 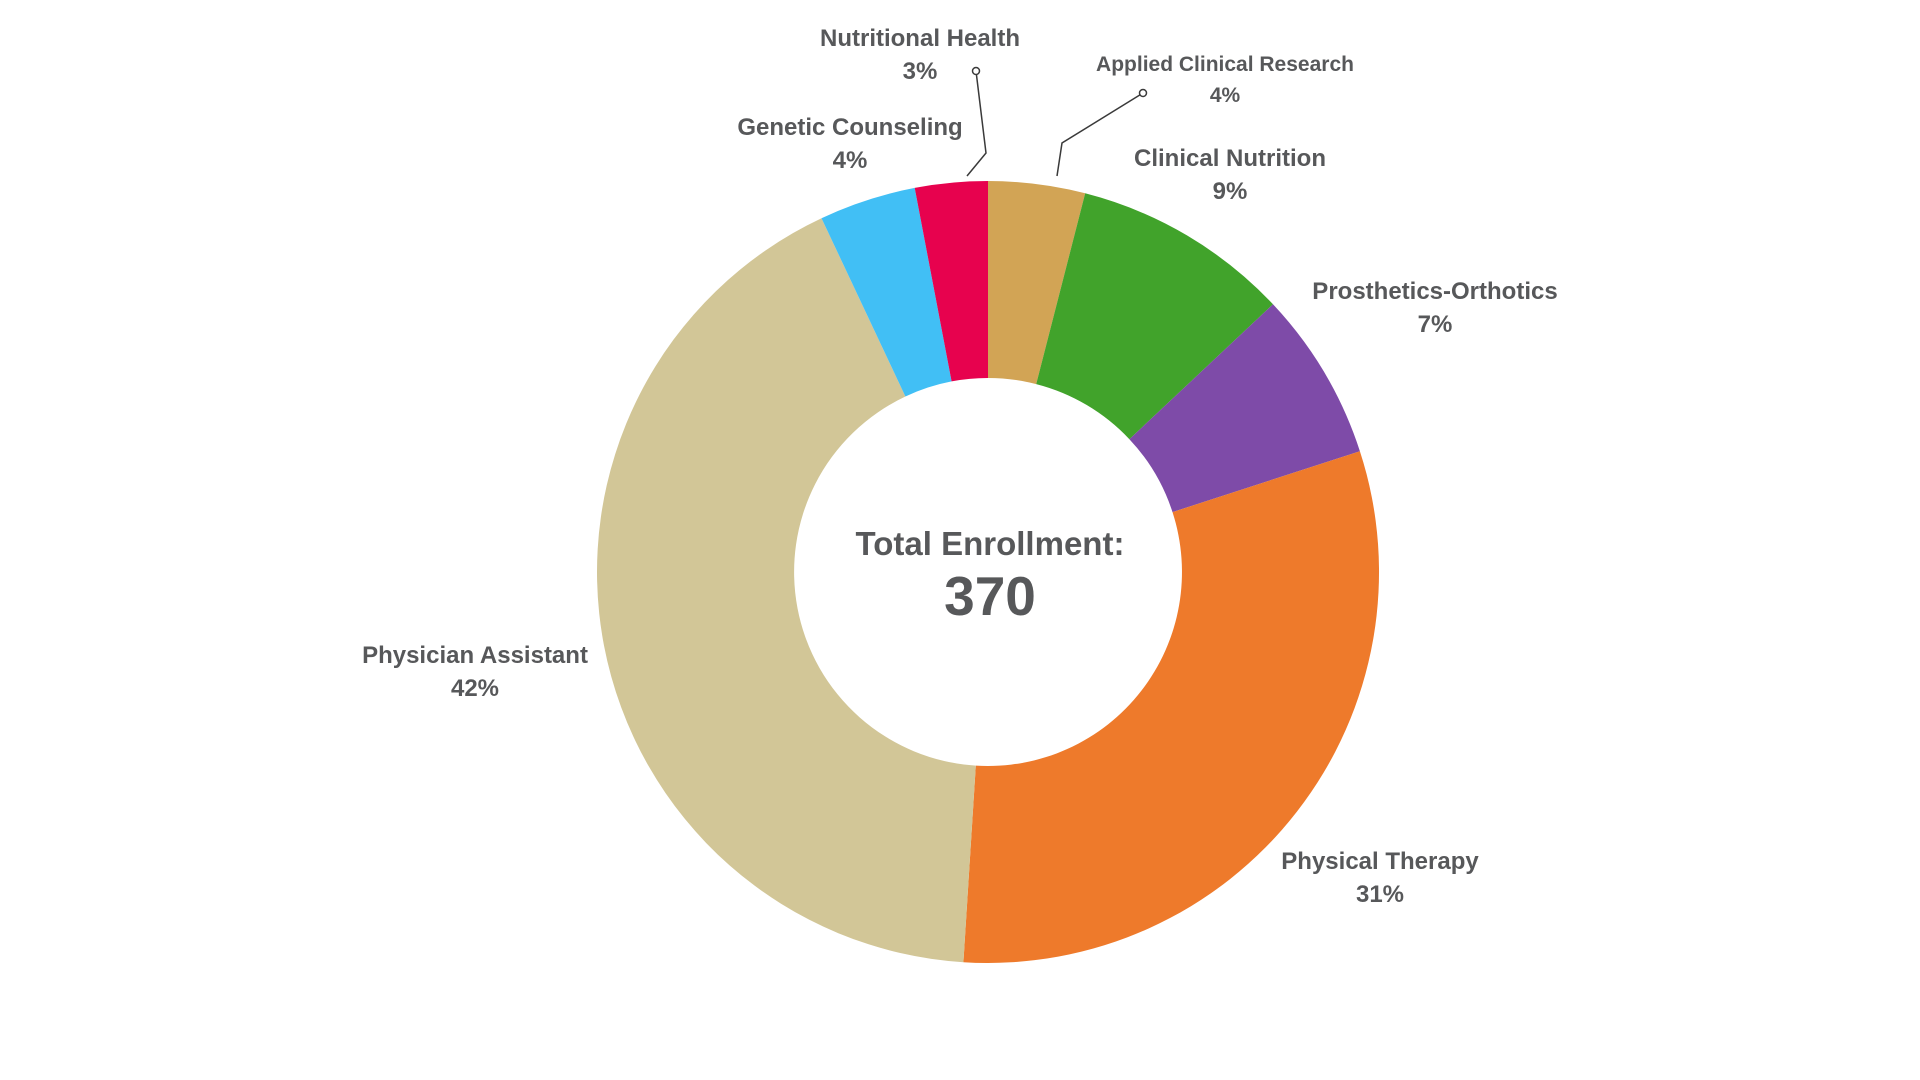 I want to click on slice-label-name: Clinical Nutrition, so click(x=1230, y=158).